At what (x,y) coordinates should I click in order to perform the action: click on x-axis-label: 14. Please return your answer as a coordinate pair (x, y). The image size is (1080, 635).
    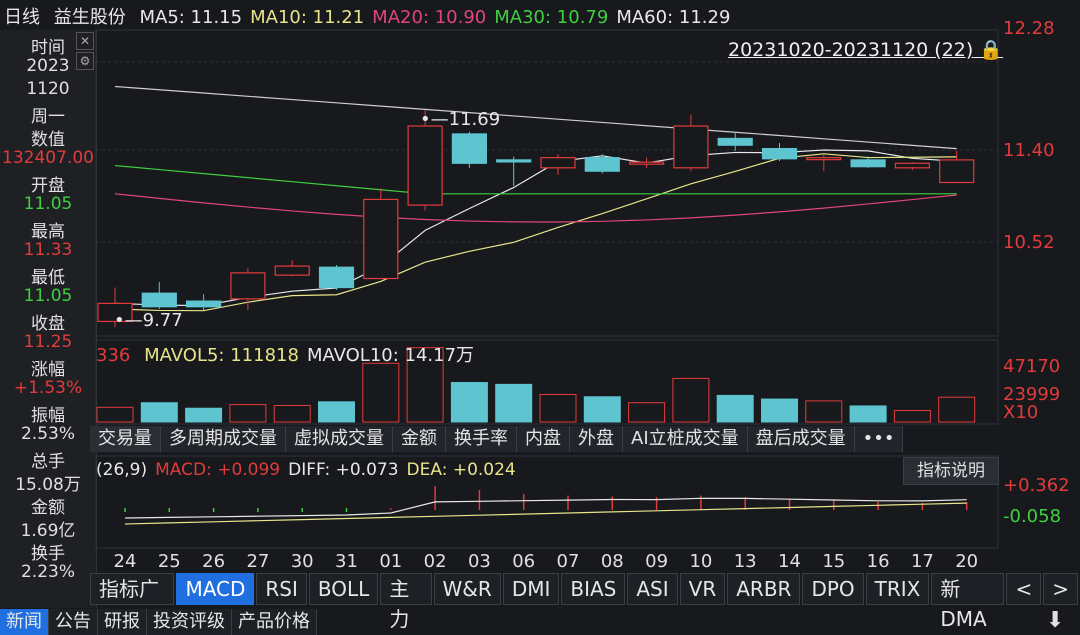
    Looking at the image, I should click on (789, 561).